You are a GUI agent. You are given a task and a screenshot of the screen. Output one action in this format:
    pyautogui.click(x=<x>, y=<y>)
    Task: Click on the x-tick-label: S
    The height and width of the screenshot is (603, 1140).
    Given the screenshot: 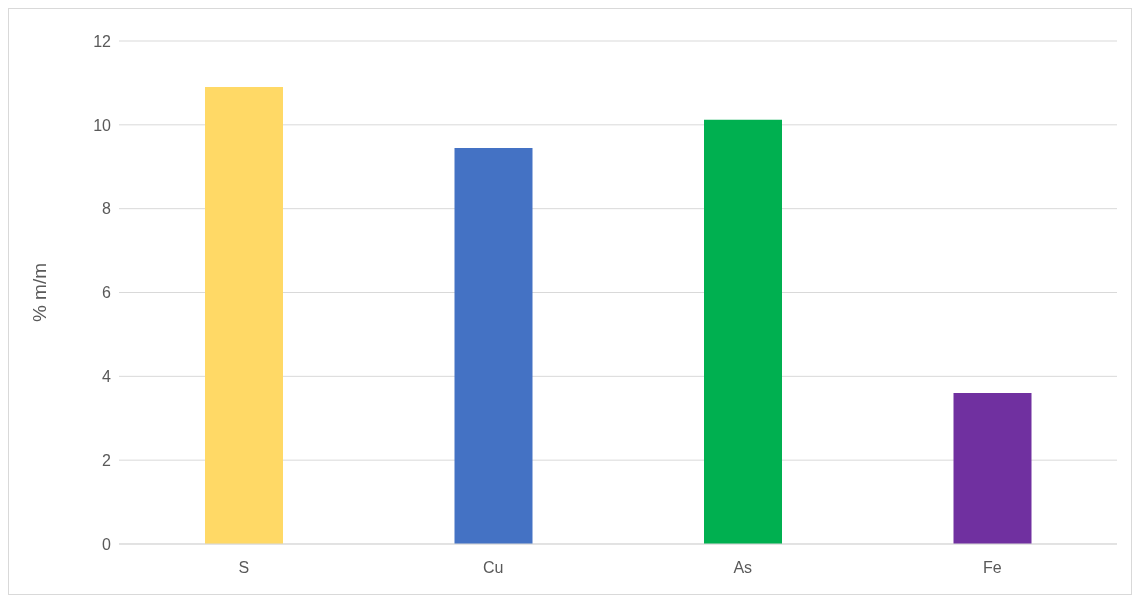 What is the action you would take?
    pyautogui.click(x=244, y=568)
    